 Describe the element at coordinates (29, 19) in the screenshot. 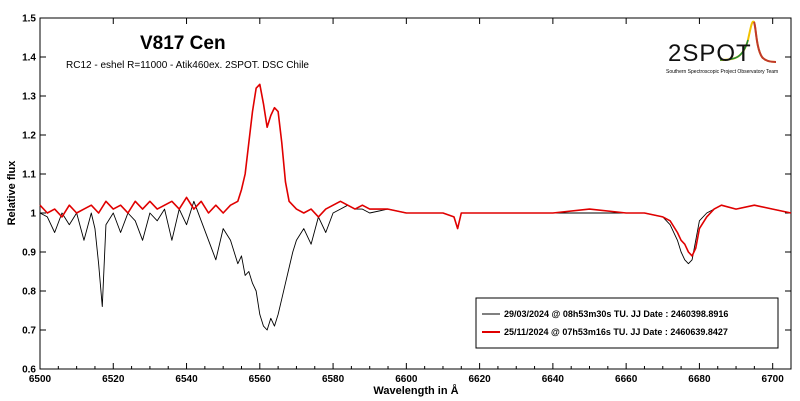

I see `y-tick-label: 1.5` at that location.